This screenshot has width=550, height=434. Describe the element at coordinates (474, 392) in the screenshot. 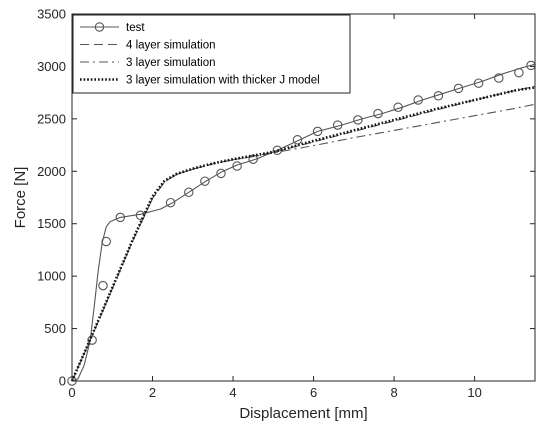

I see `x-tick-label: 10` at that location.